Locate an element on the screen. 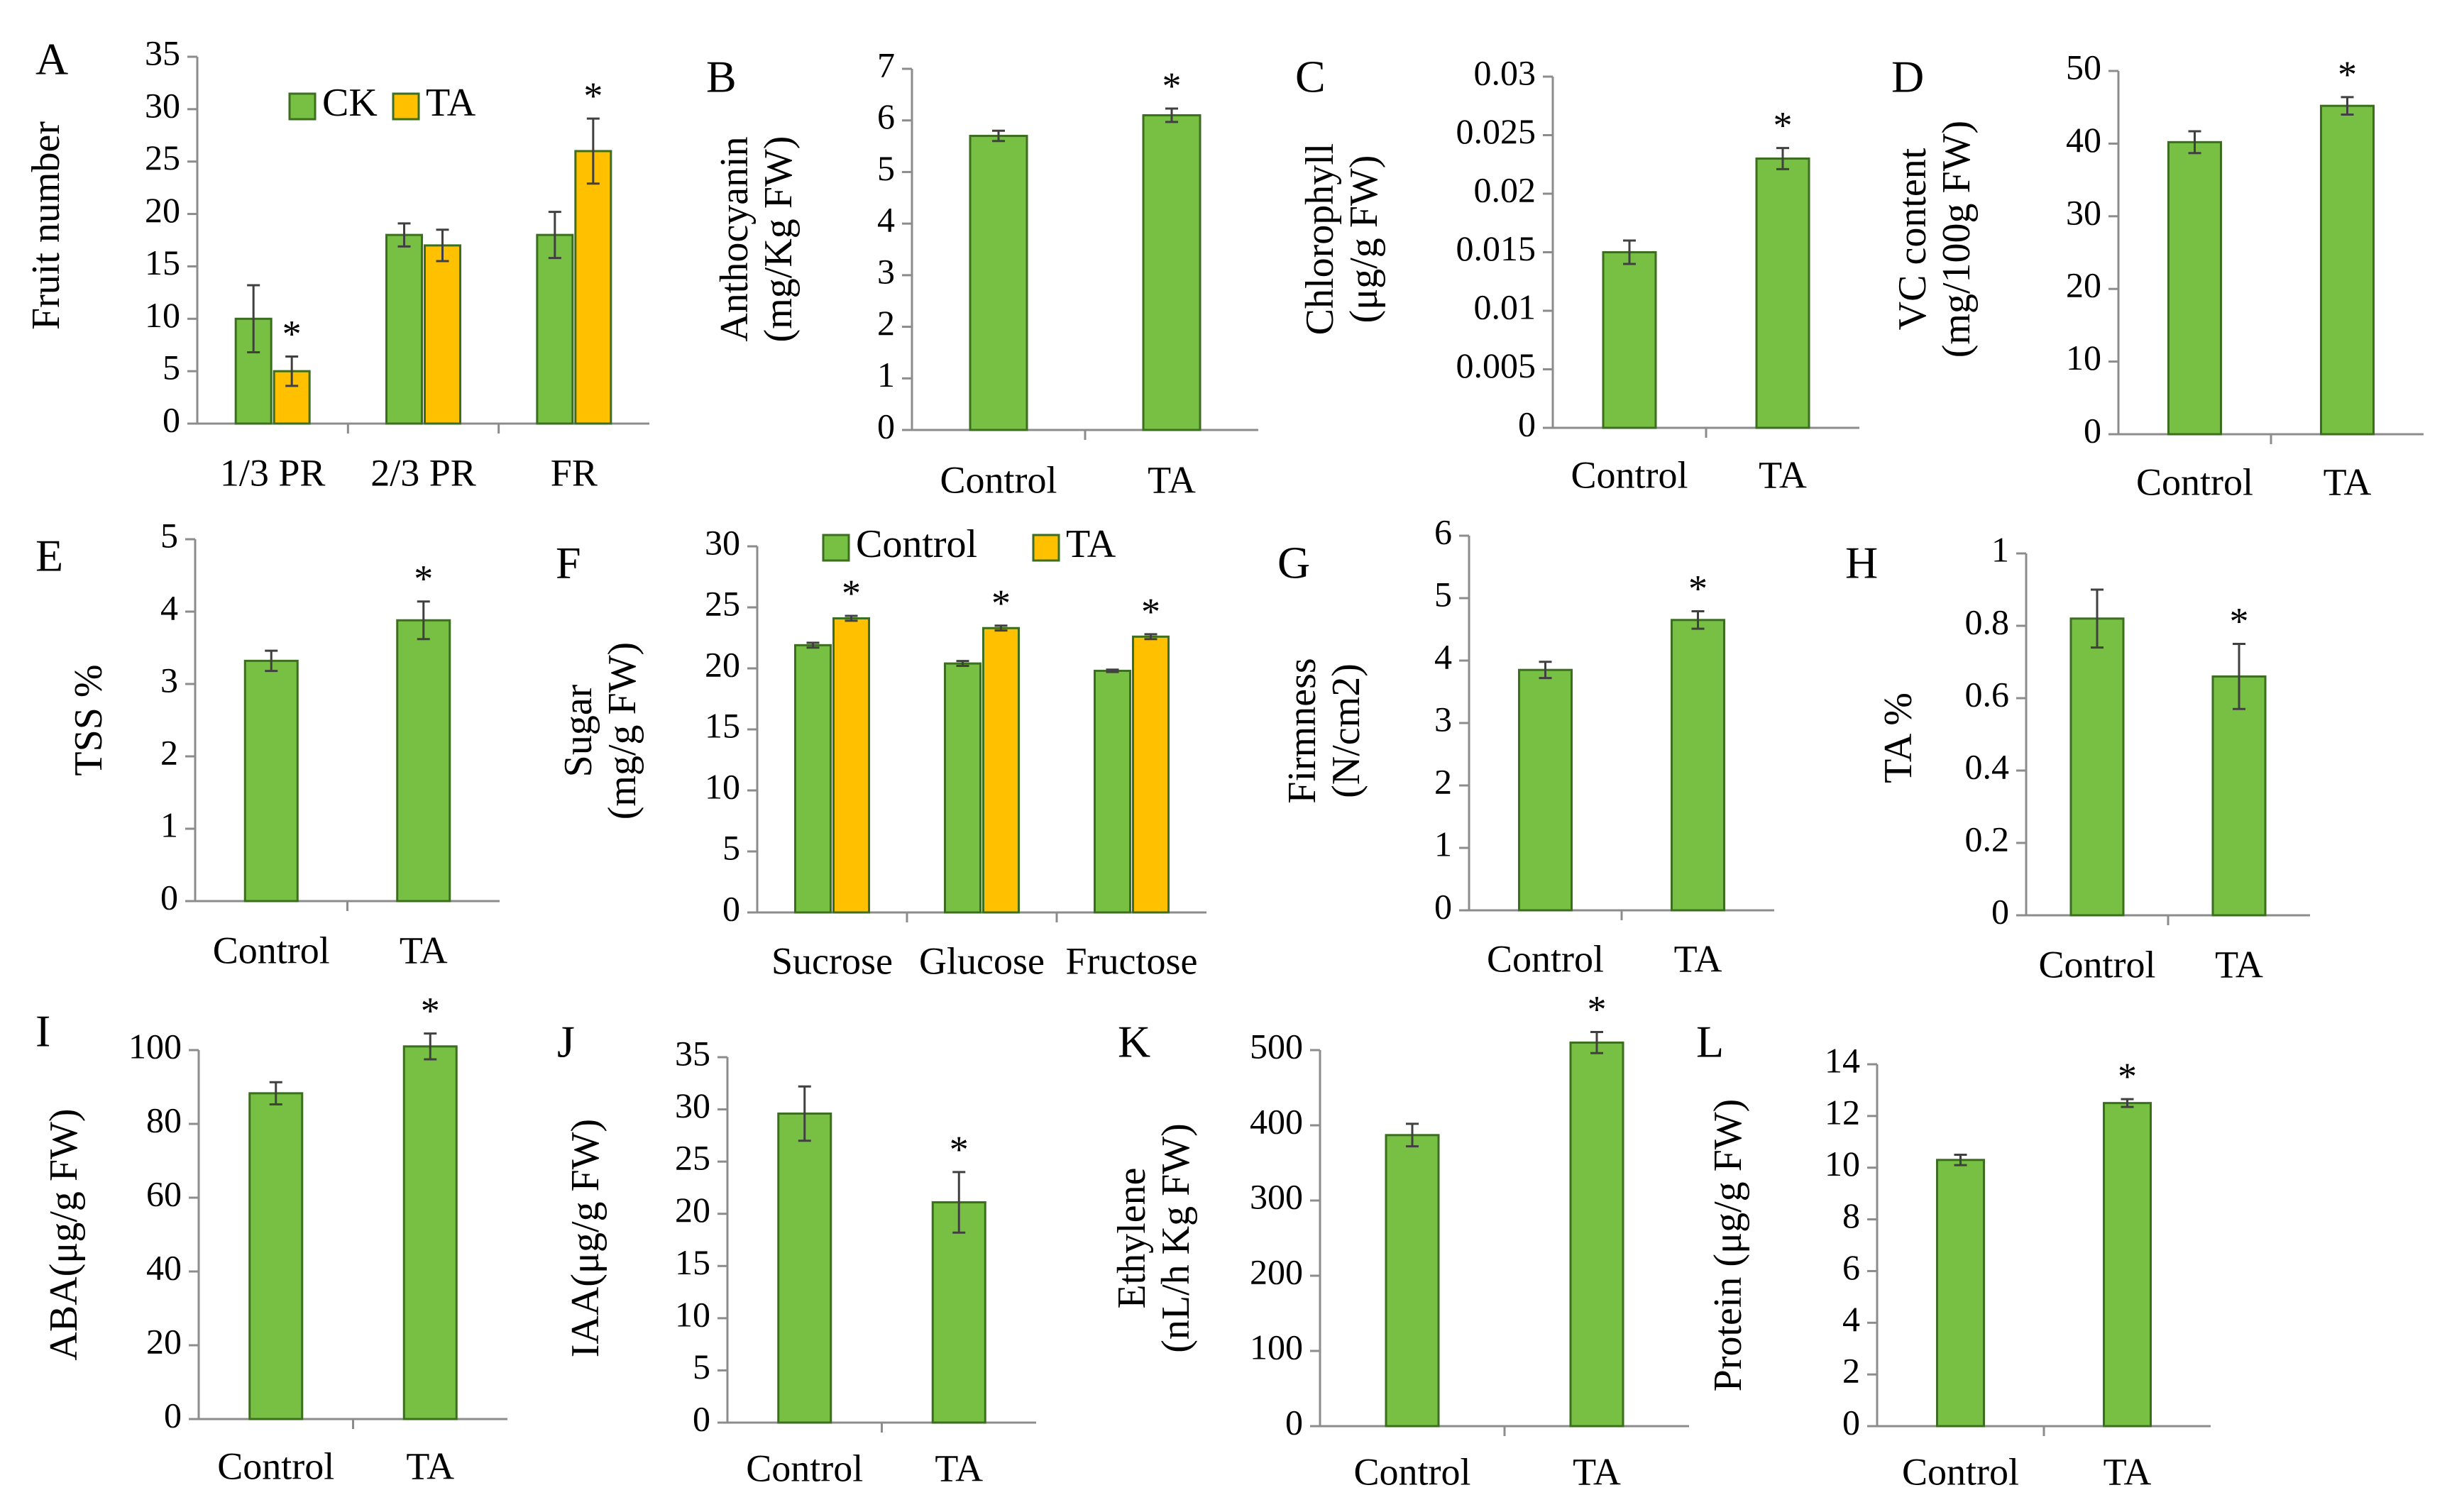  panel-label: L is located at coordinates (1710, 1042).